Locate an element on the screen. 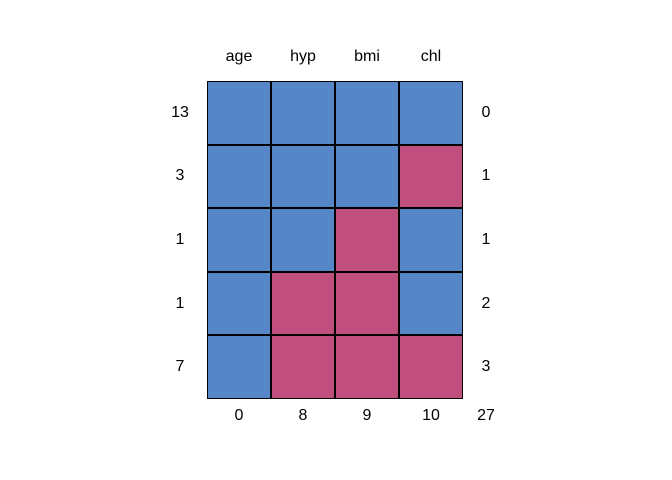 Image resolution: width=672 pixels, height=480 pixels. row-count-label-2: 3 is located at coordinates (180, 176).